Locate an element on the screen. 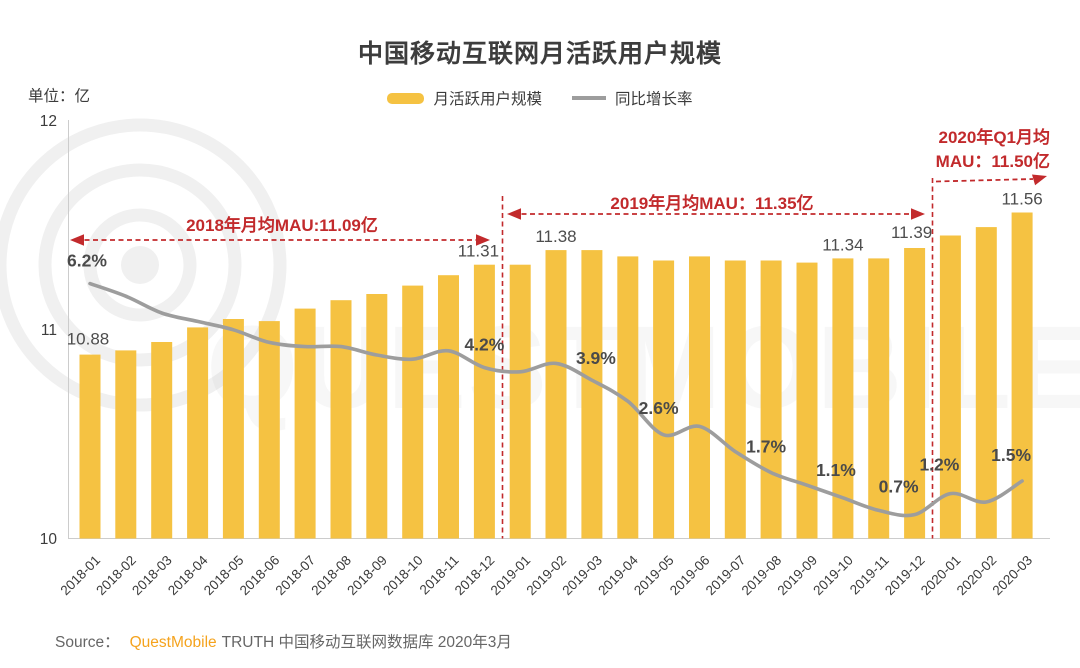 The height and width of the screenshot is (668, 1080). growth-value-label-2018-01: 6.2% is located at coordinates (87, 261).